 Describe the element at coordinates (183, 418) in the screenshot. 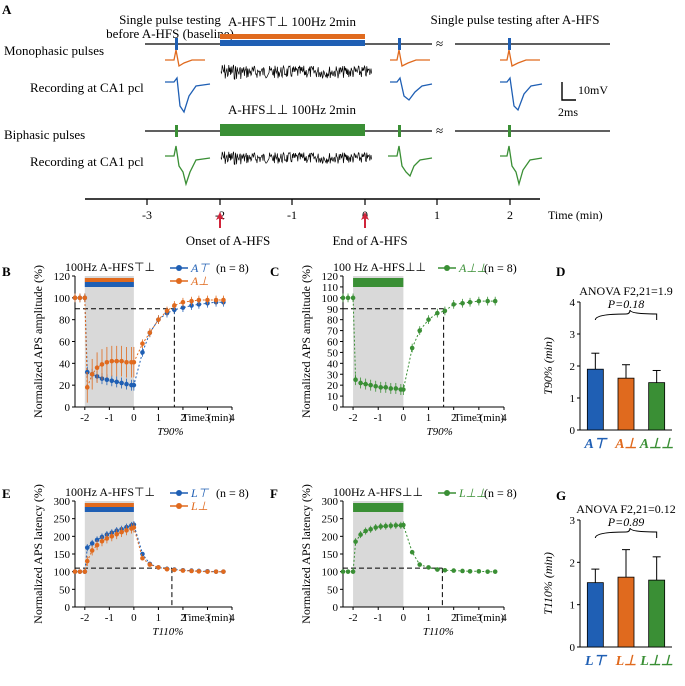

I see `x-tick-label: 2` at that location.